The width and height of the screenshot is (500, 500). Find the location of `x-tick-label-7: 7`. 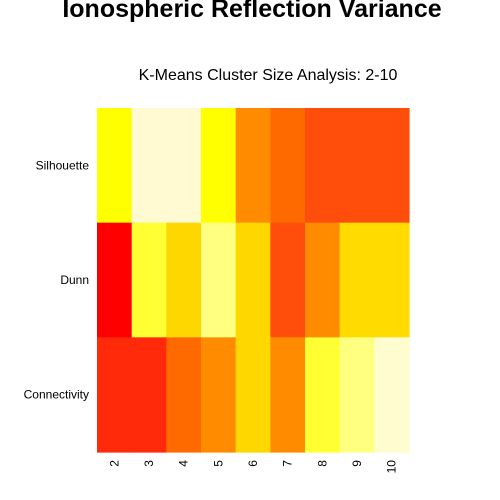

x-tick-label-7: 7 is located at coordinates (288, 463).